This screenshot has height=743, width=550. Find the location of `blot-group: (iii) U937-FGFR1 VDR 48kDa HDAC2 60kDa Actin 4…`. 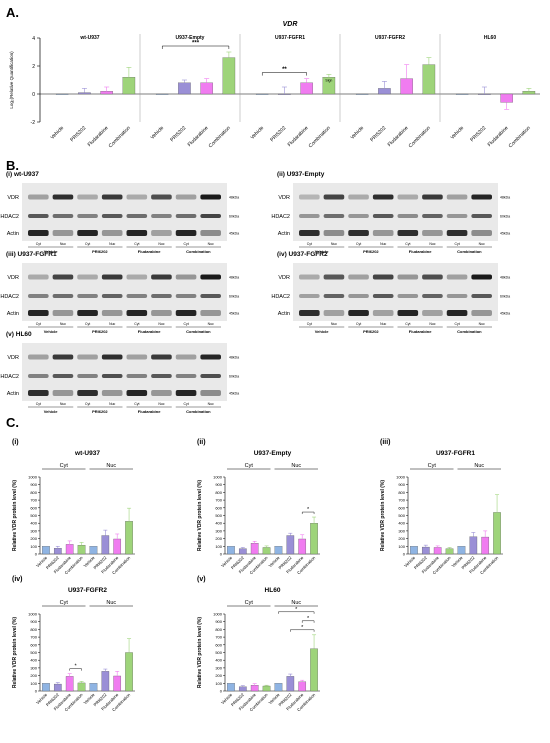

blot-group: (iii) U937-FGFR1 VDR 48kDa HDAC2 60kDa Actin 4… is located at coordinates (119, 292).